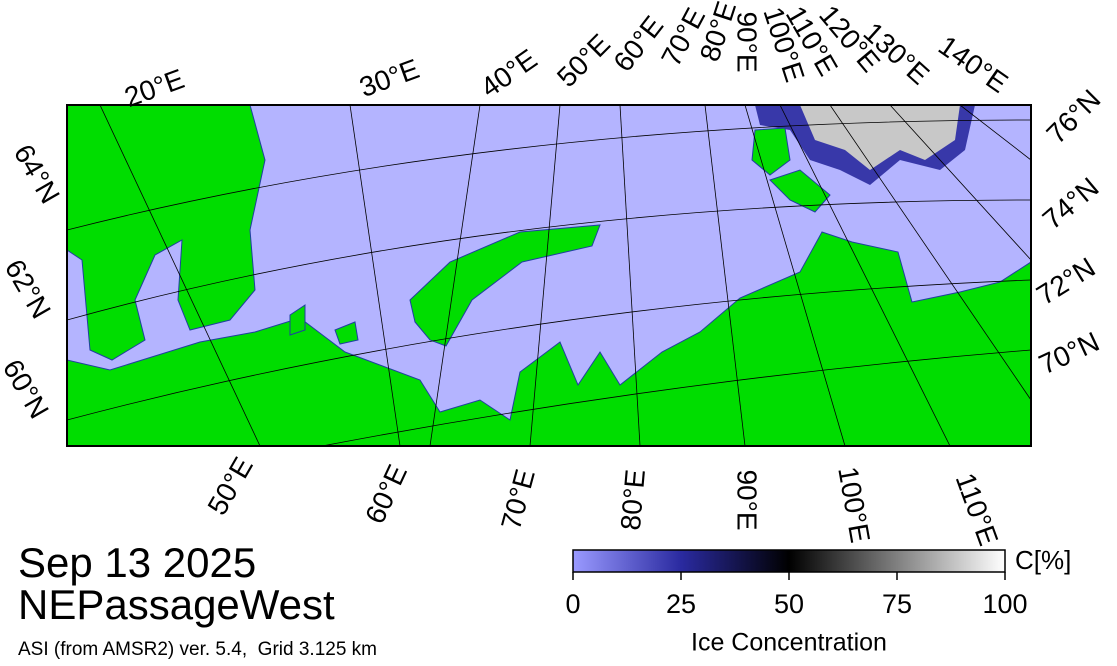 The width and height of the screenshot is (1117, 666). I want to click on graticule-label: 140°E, so click(973, 64).